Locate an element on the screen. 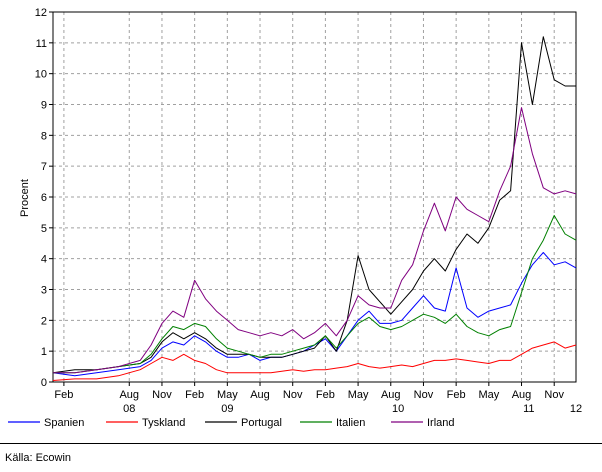 This screenshot has height=472, width=602. x-year-label: 11 is located at coordinates (528, 409).